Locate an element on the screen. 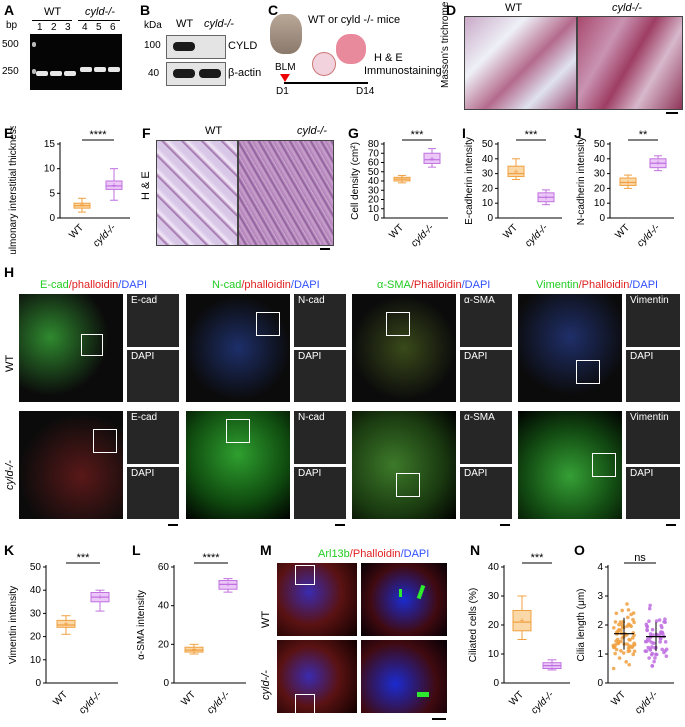 The image size is (685, 727). y-axis-label: Cell density (cm²) is located at coordinates (355, 181).